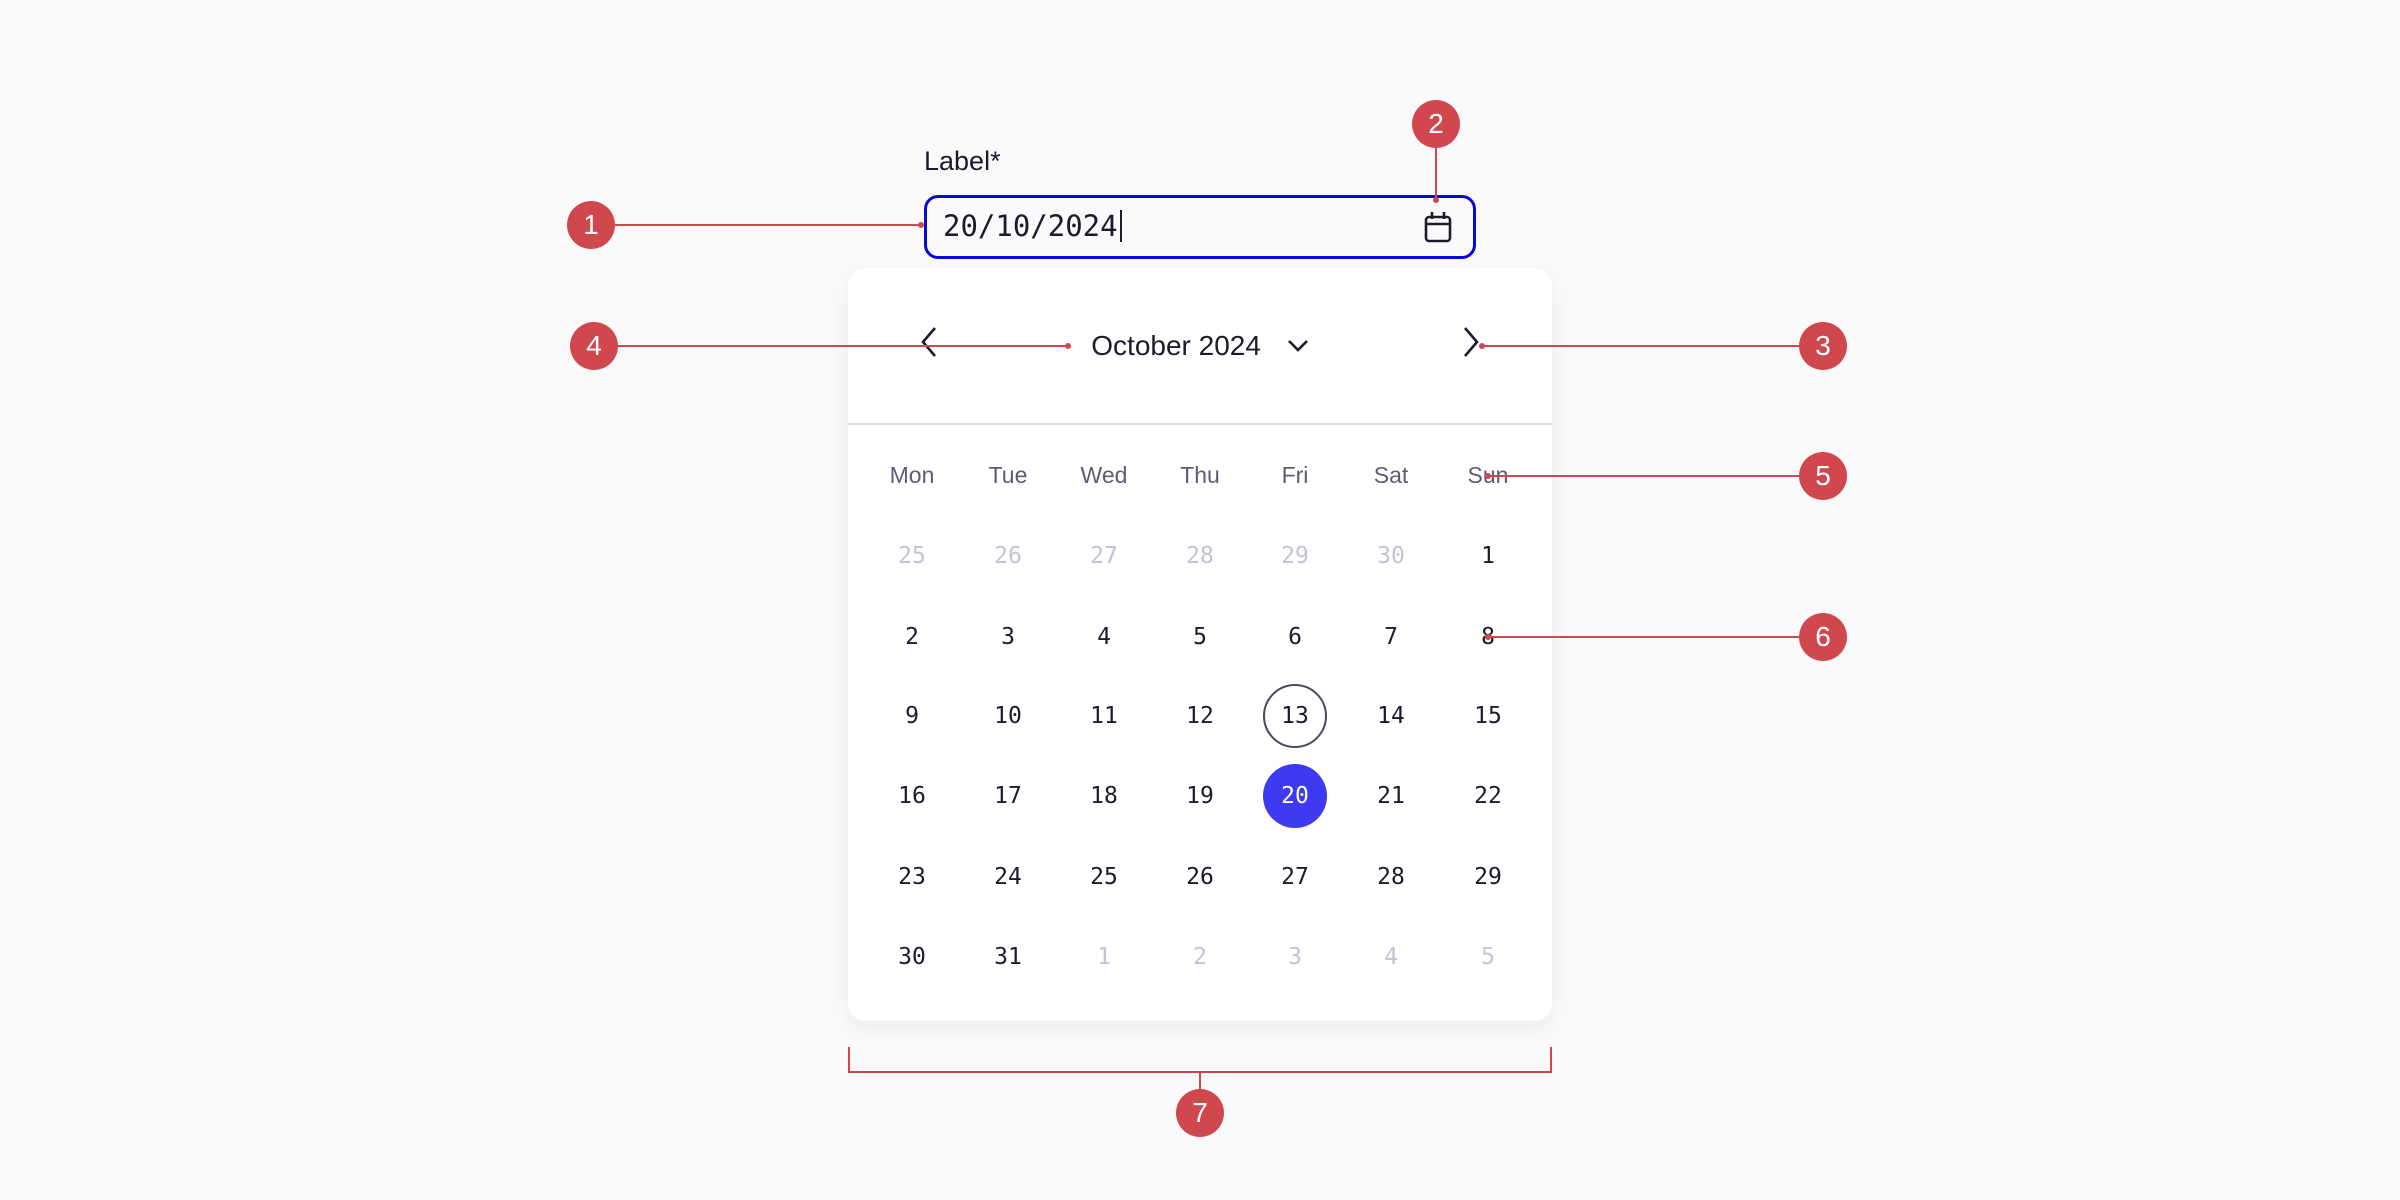 The height and width of the screenshot is (1200, 2400). Describe the element at coordinates (1200, 556) in the screenshot. I see `day-outside-month: 28` at that location.